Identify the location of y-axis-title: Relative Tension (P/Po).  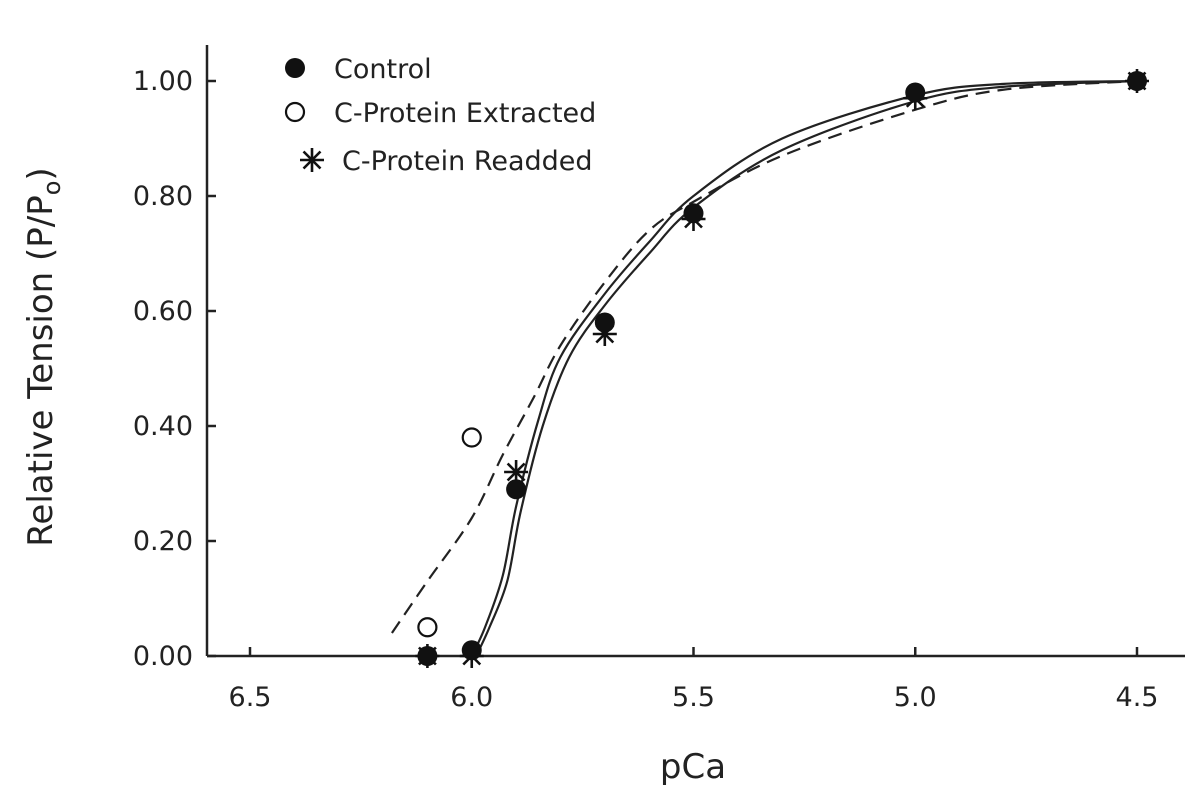
(43, 356).